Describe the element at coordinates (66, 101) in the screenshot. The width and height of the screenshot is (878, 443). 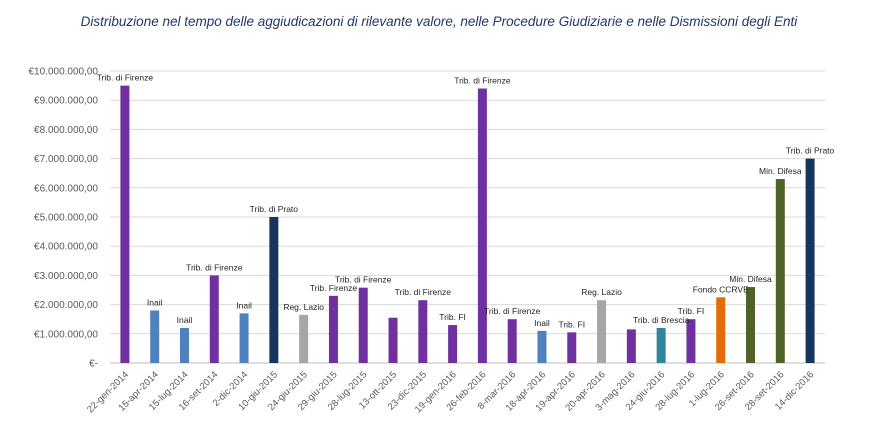
I see `y-tick-label: €9.000.000,00` at that location.